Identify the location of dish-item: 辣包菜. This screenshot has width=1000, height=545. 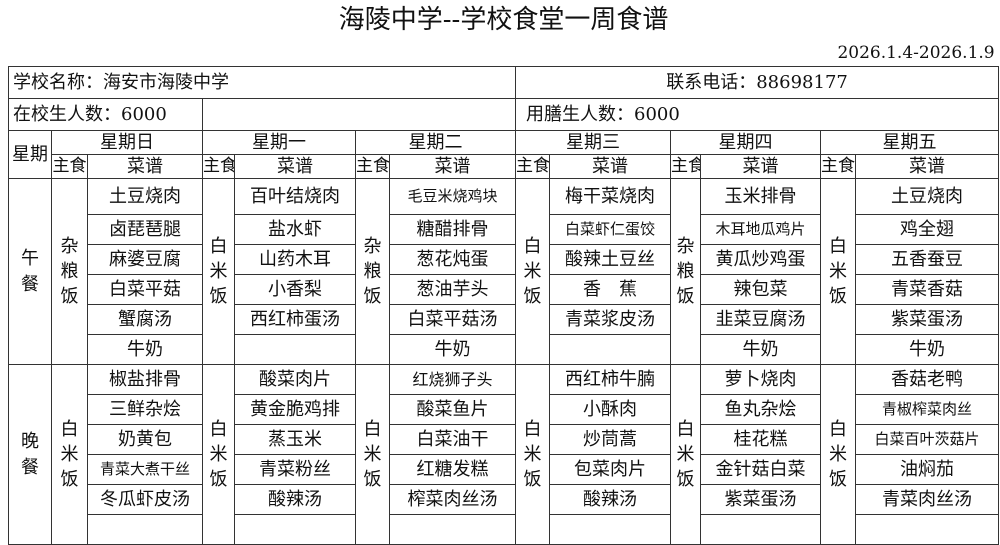
(760, 289).